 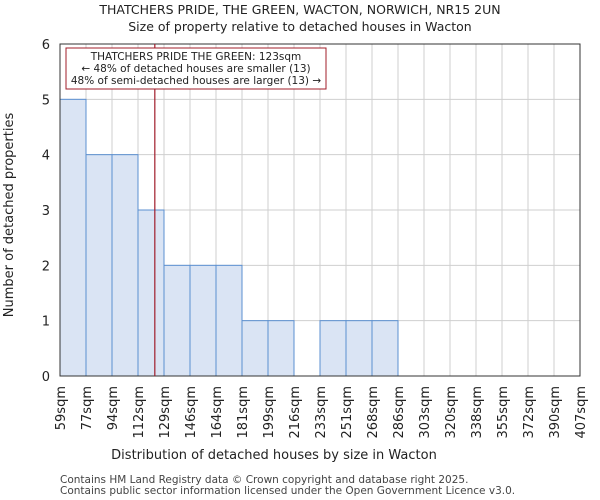 I want to click on x-tick-label: 112sqm, so click(x=139, y=412).